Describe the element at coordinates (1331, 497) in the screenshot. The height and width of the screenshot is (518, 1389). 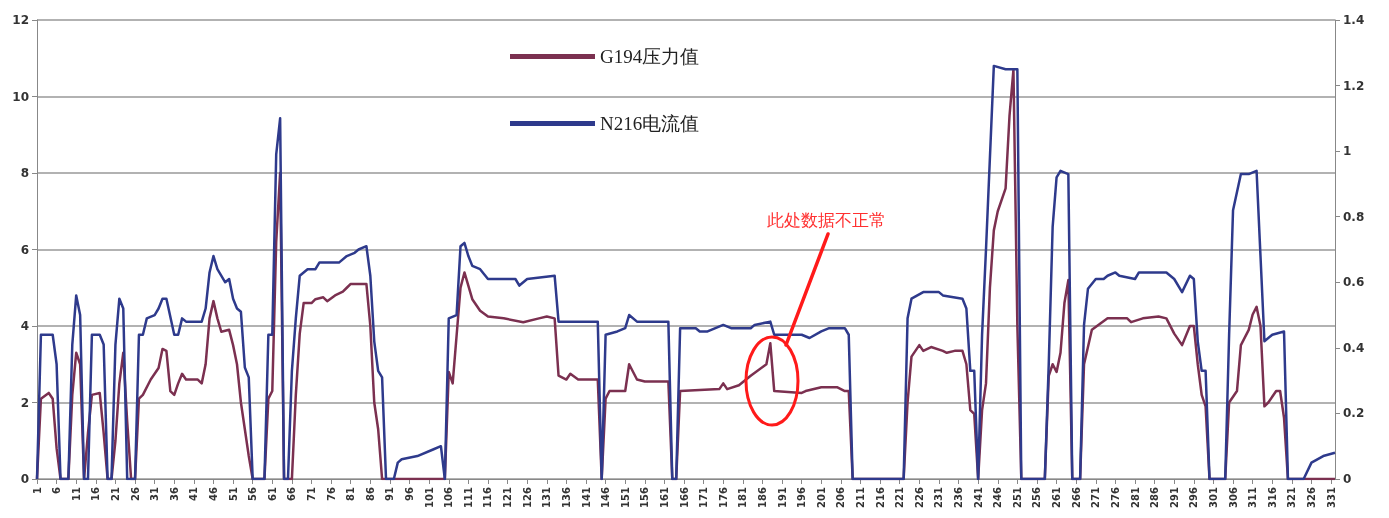
I see `x-tick-label: 331` at that location.